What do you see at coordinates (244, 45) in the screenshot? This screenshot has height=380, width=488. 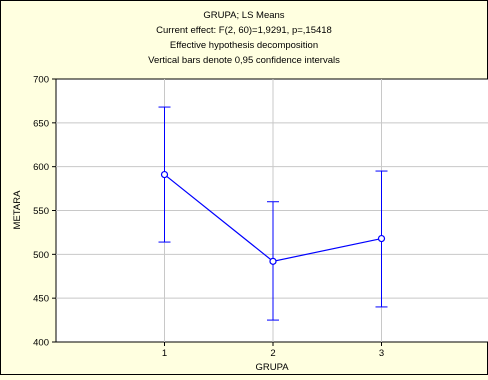 I see `chart-title-line-3: Effective hypothesis decomposition` at bounding box center [244, 45].